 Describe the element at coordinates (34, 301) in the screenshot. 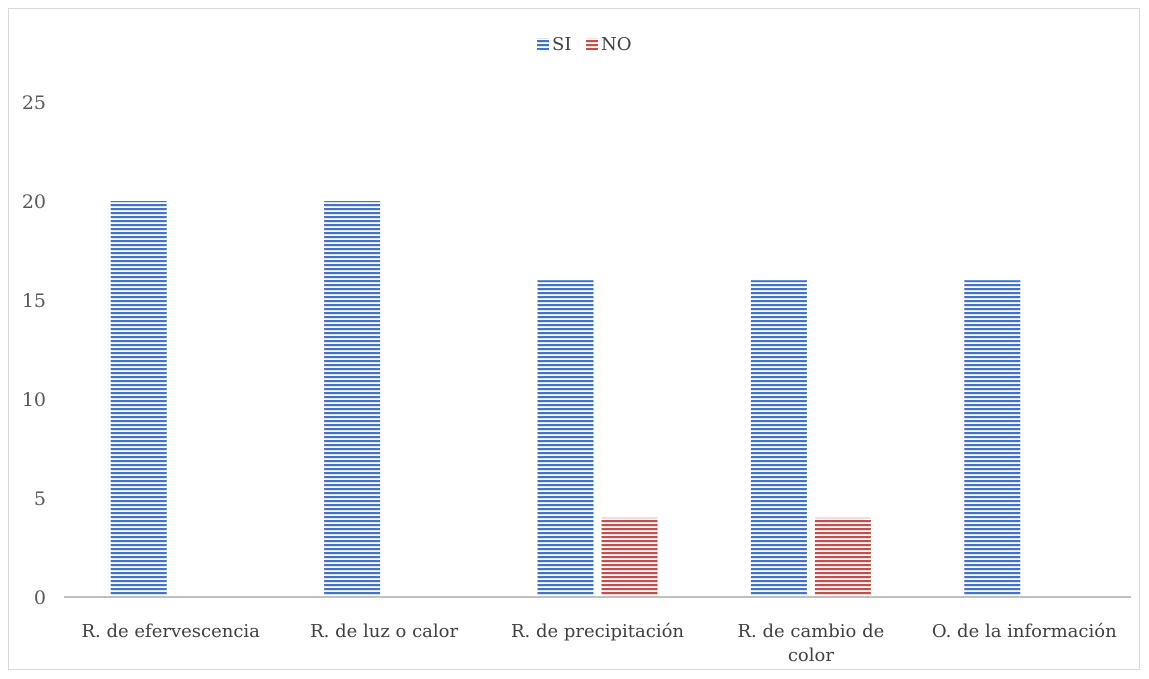

I see `y-tick-label: 15` at that location.